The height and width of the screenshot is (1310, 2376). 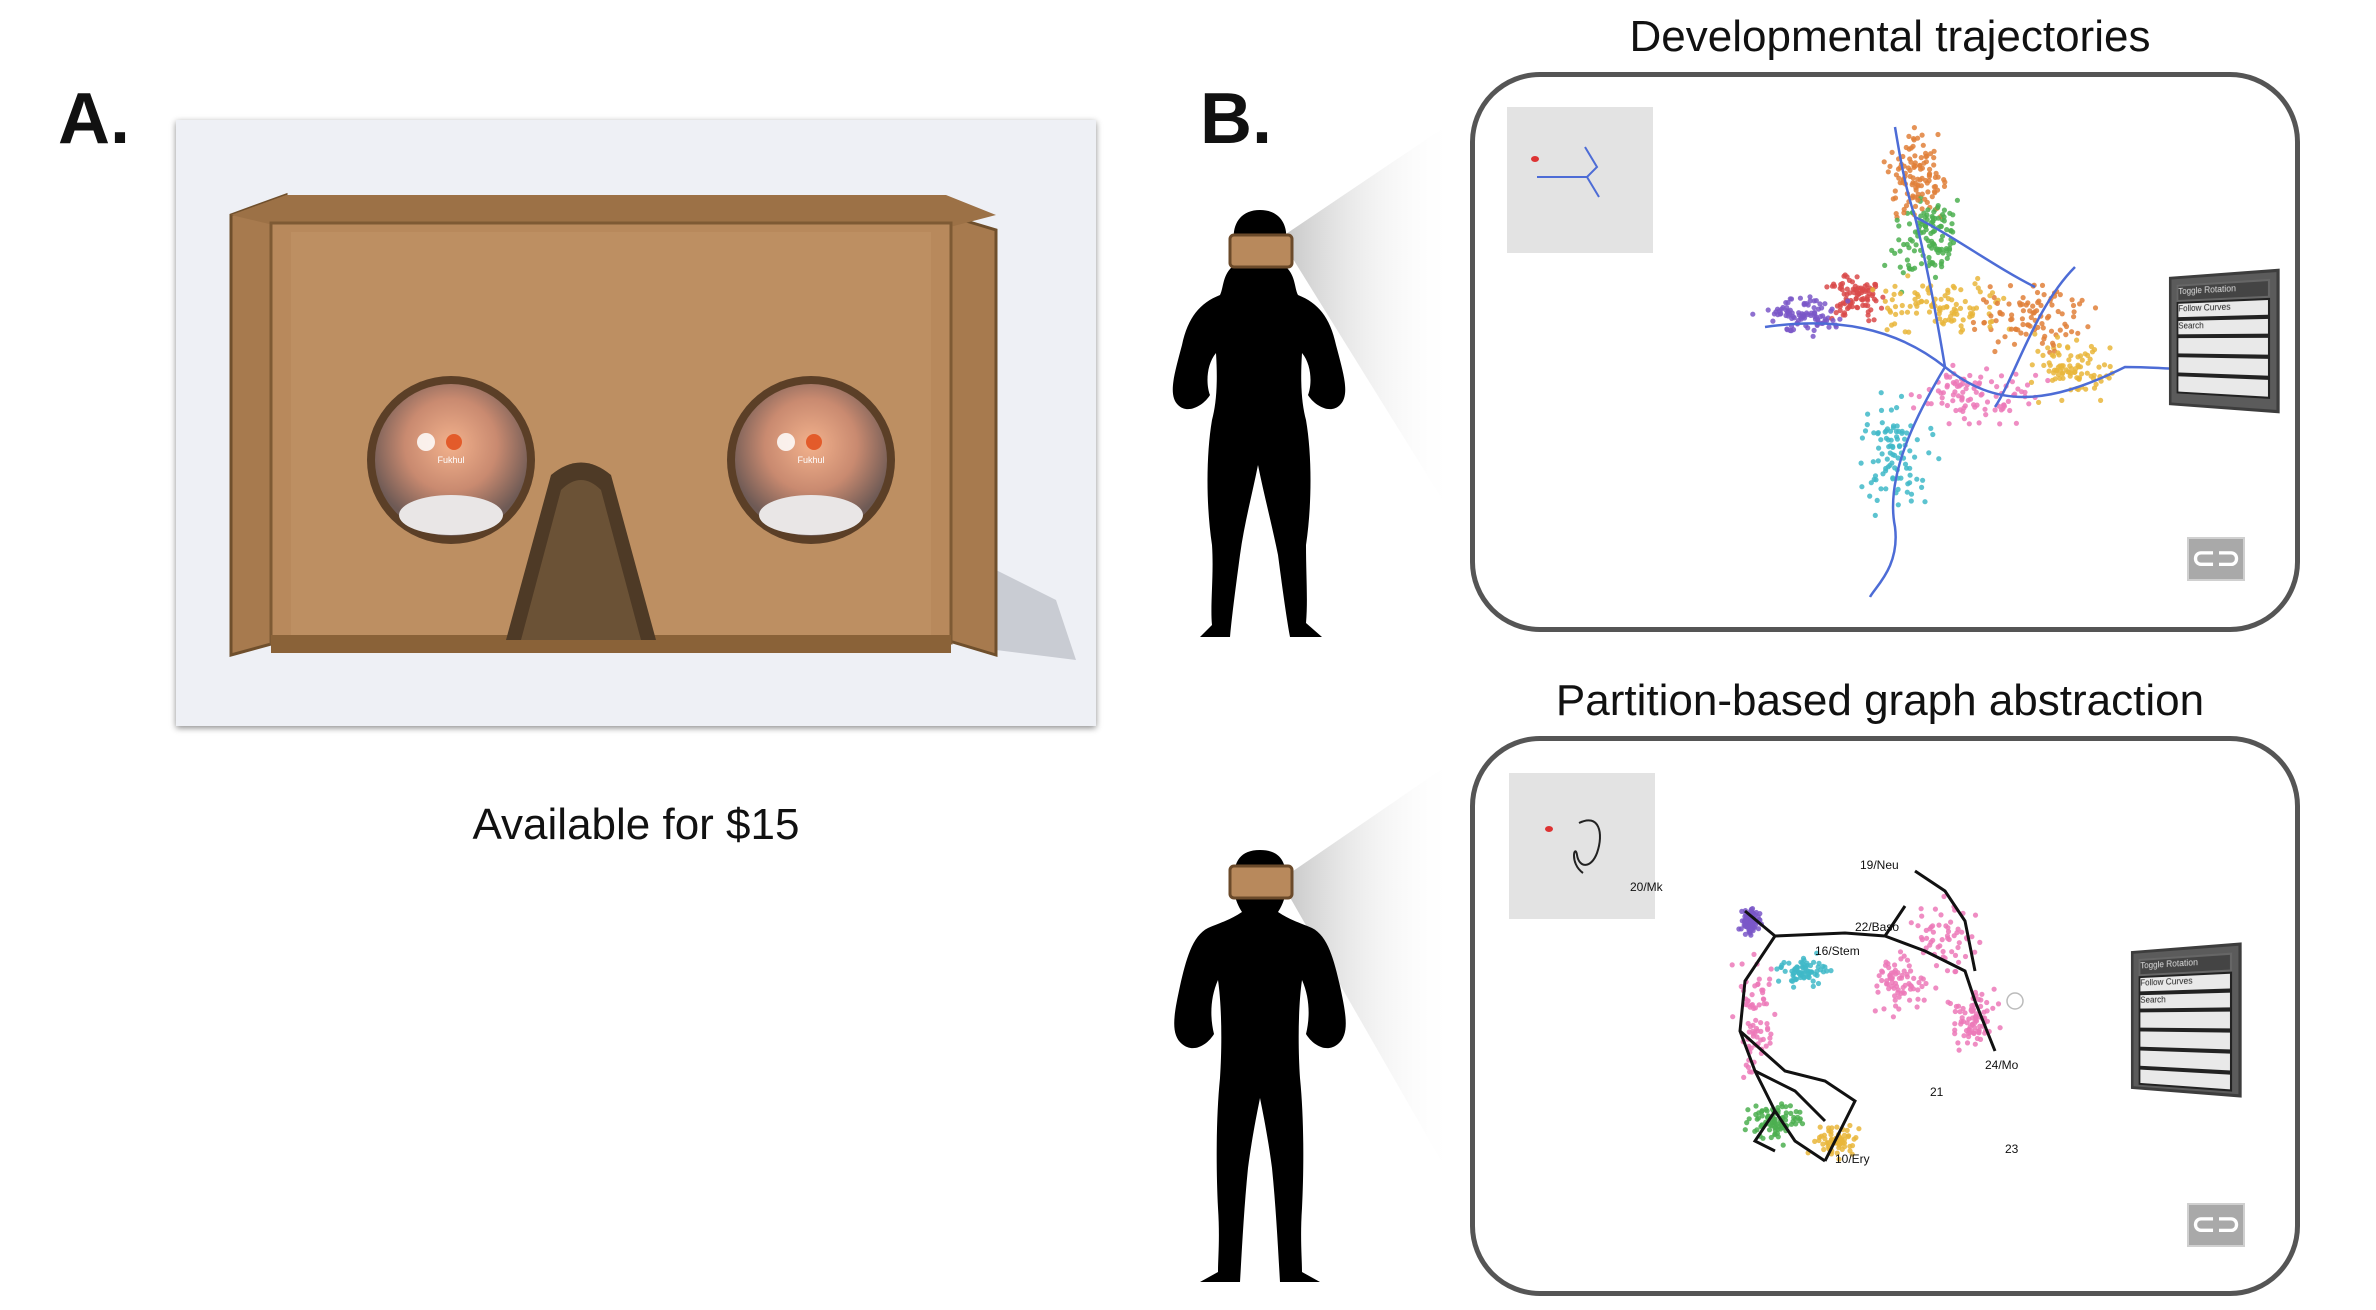 What do you see at coordinates (2216, 559) in the screenshot?
I see `top-cardboard-mode-icon: ⊂⊃` at bounding box center [2216, 559].